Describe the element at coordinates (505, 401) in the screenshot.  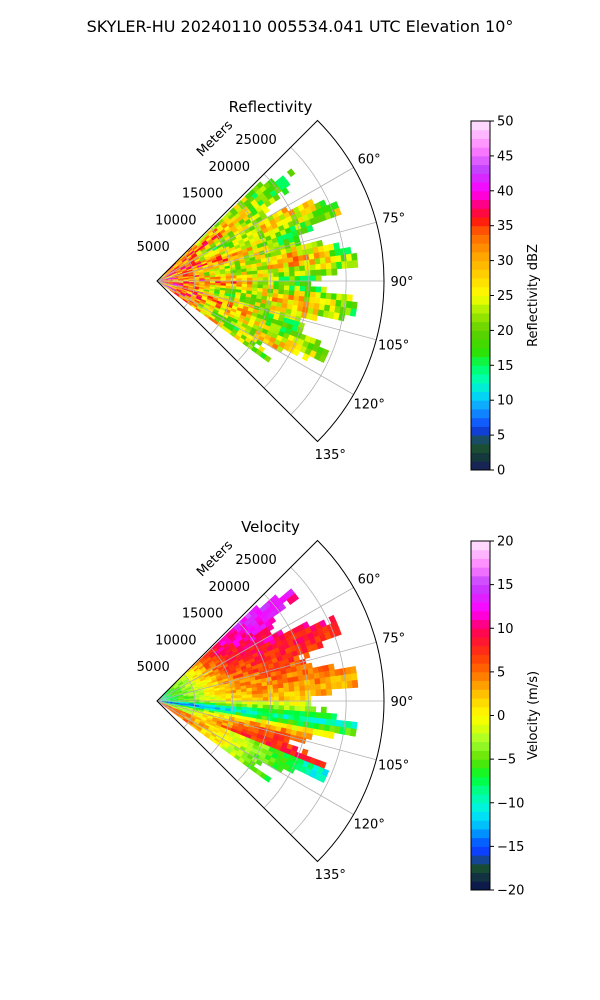
I see `colorbar-tick-label: 10` at that location.